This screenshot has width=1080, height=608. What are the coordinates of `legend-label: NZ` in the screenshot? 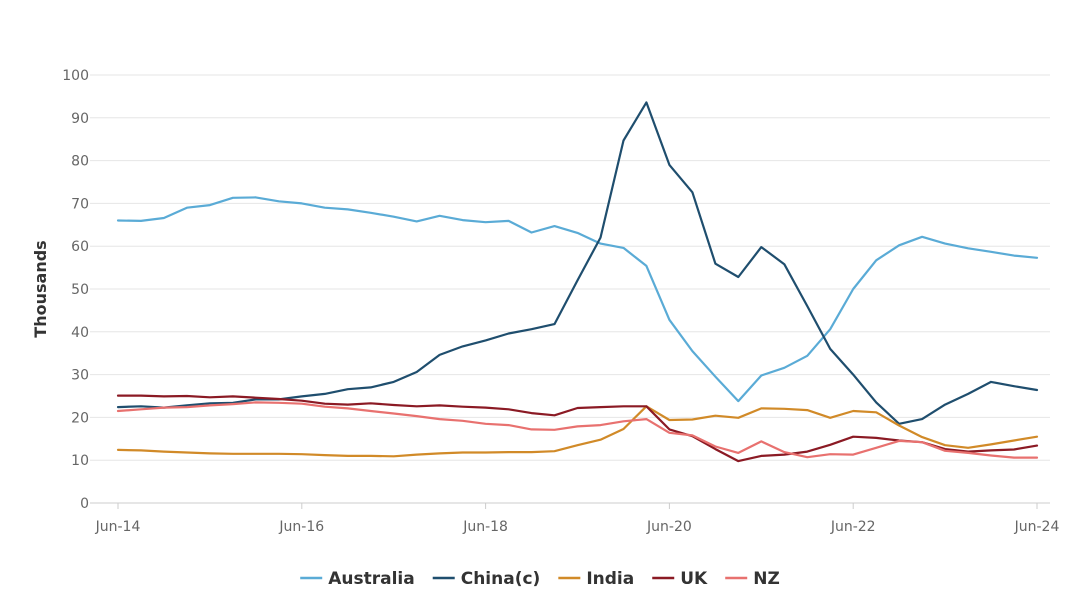 It's located at (766, 579).